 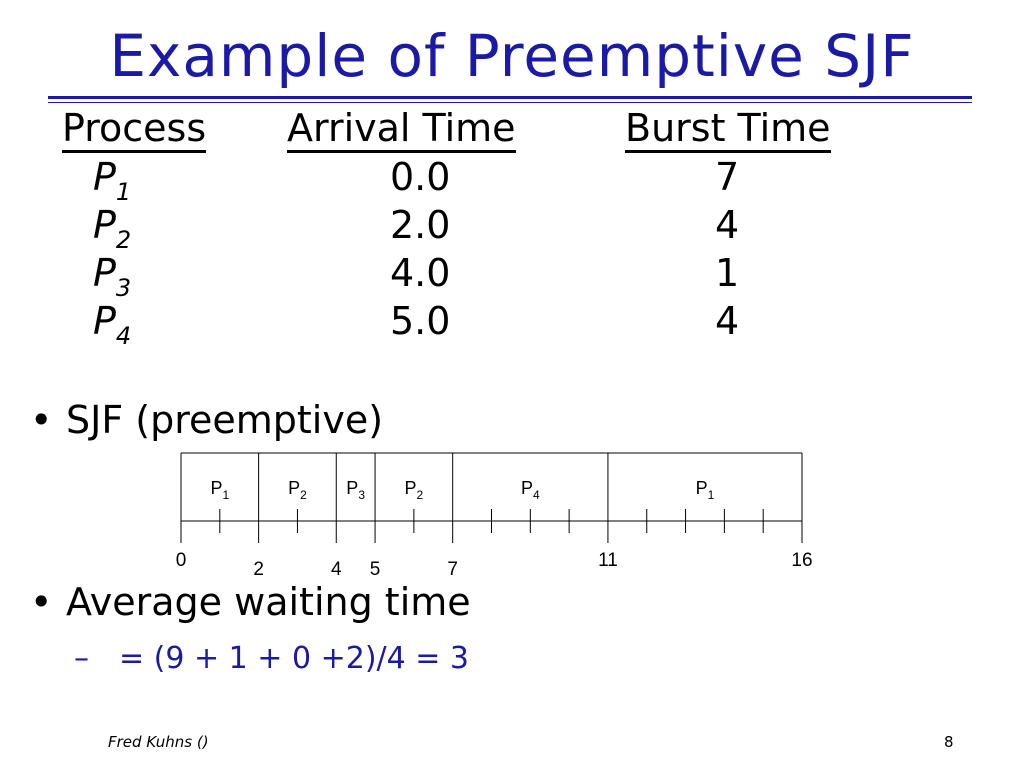 I want to click on bullet-average-waiting-time: • Average waiting time, so click(x=250, y=602).